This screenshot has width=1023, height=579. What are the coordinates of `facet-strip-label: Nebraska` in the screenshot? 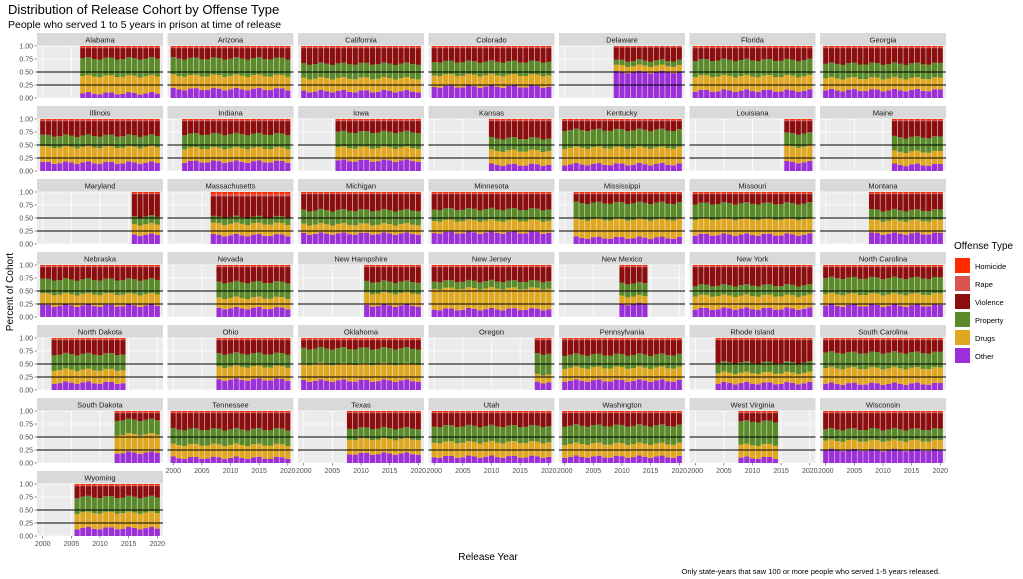 It's located at (100, 259).